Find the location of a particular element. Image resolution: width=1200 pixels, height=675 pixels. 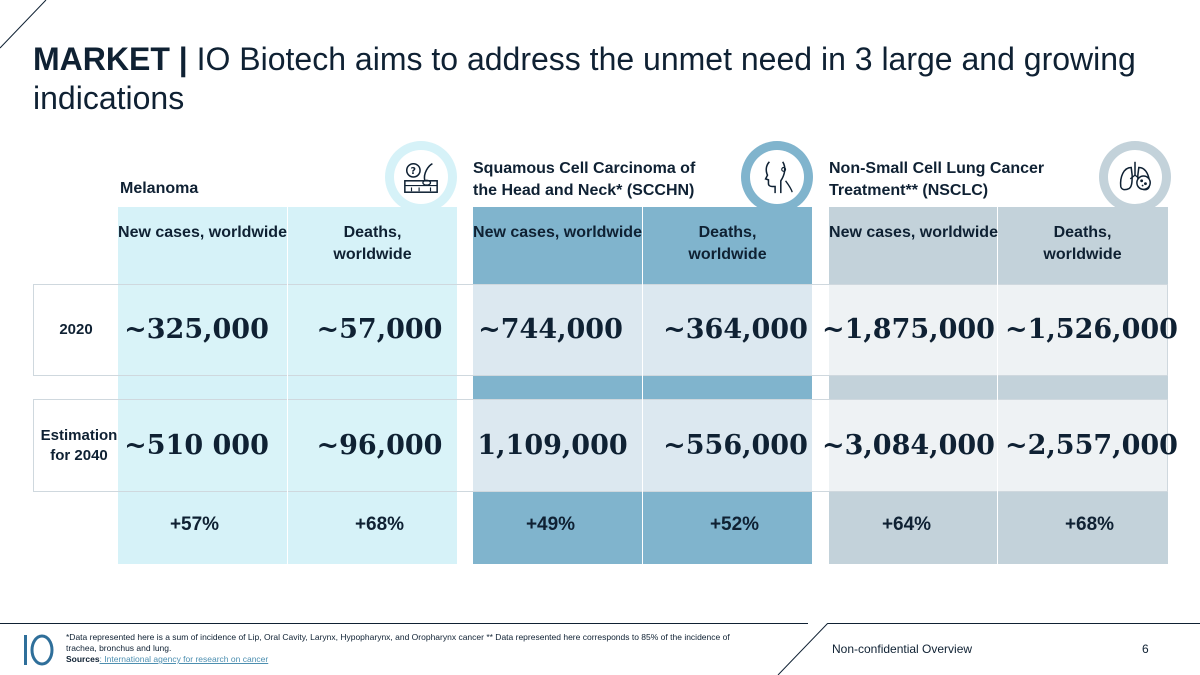

nsclc-new-cases-header: New cases, worldwide is located at coordinates (913, 232).